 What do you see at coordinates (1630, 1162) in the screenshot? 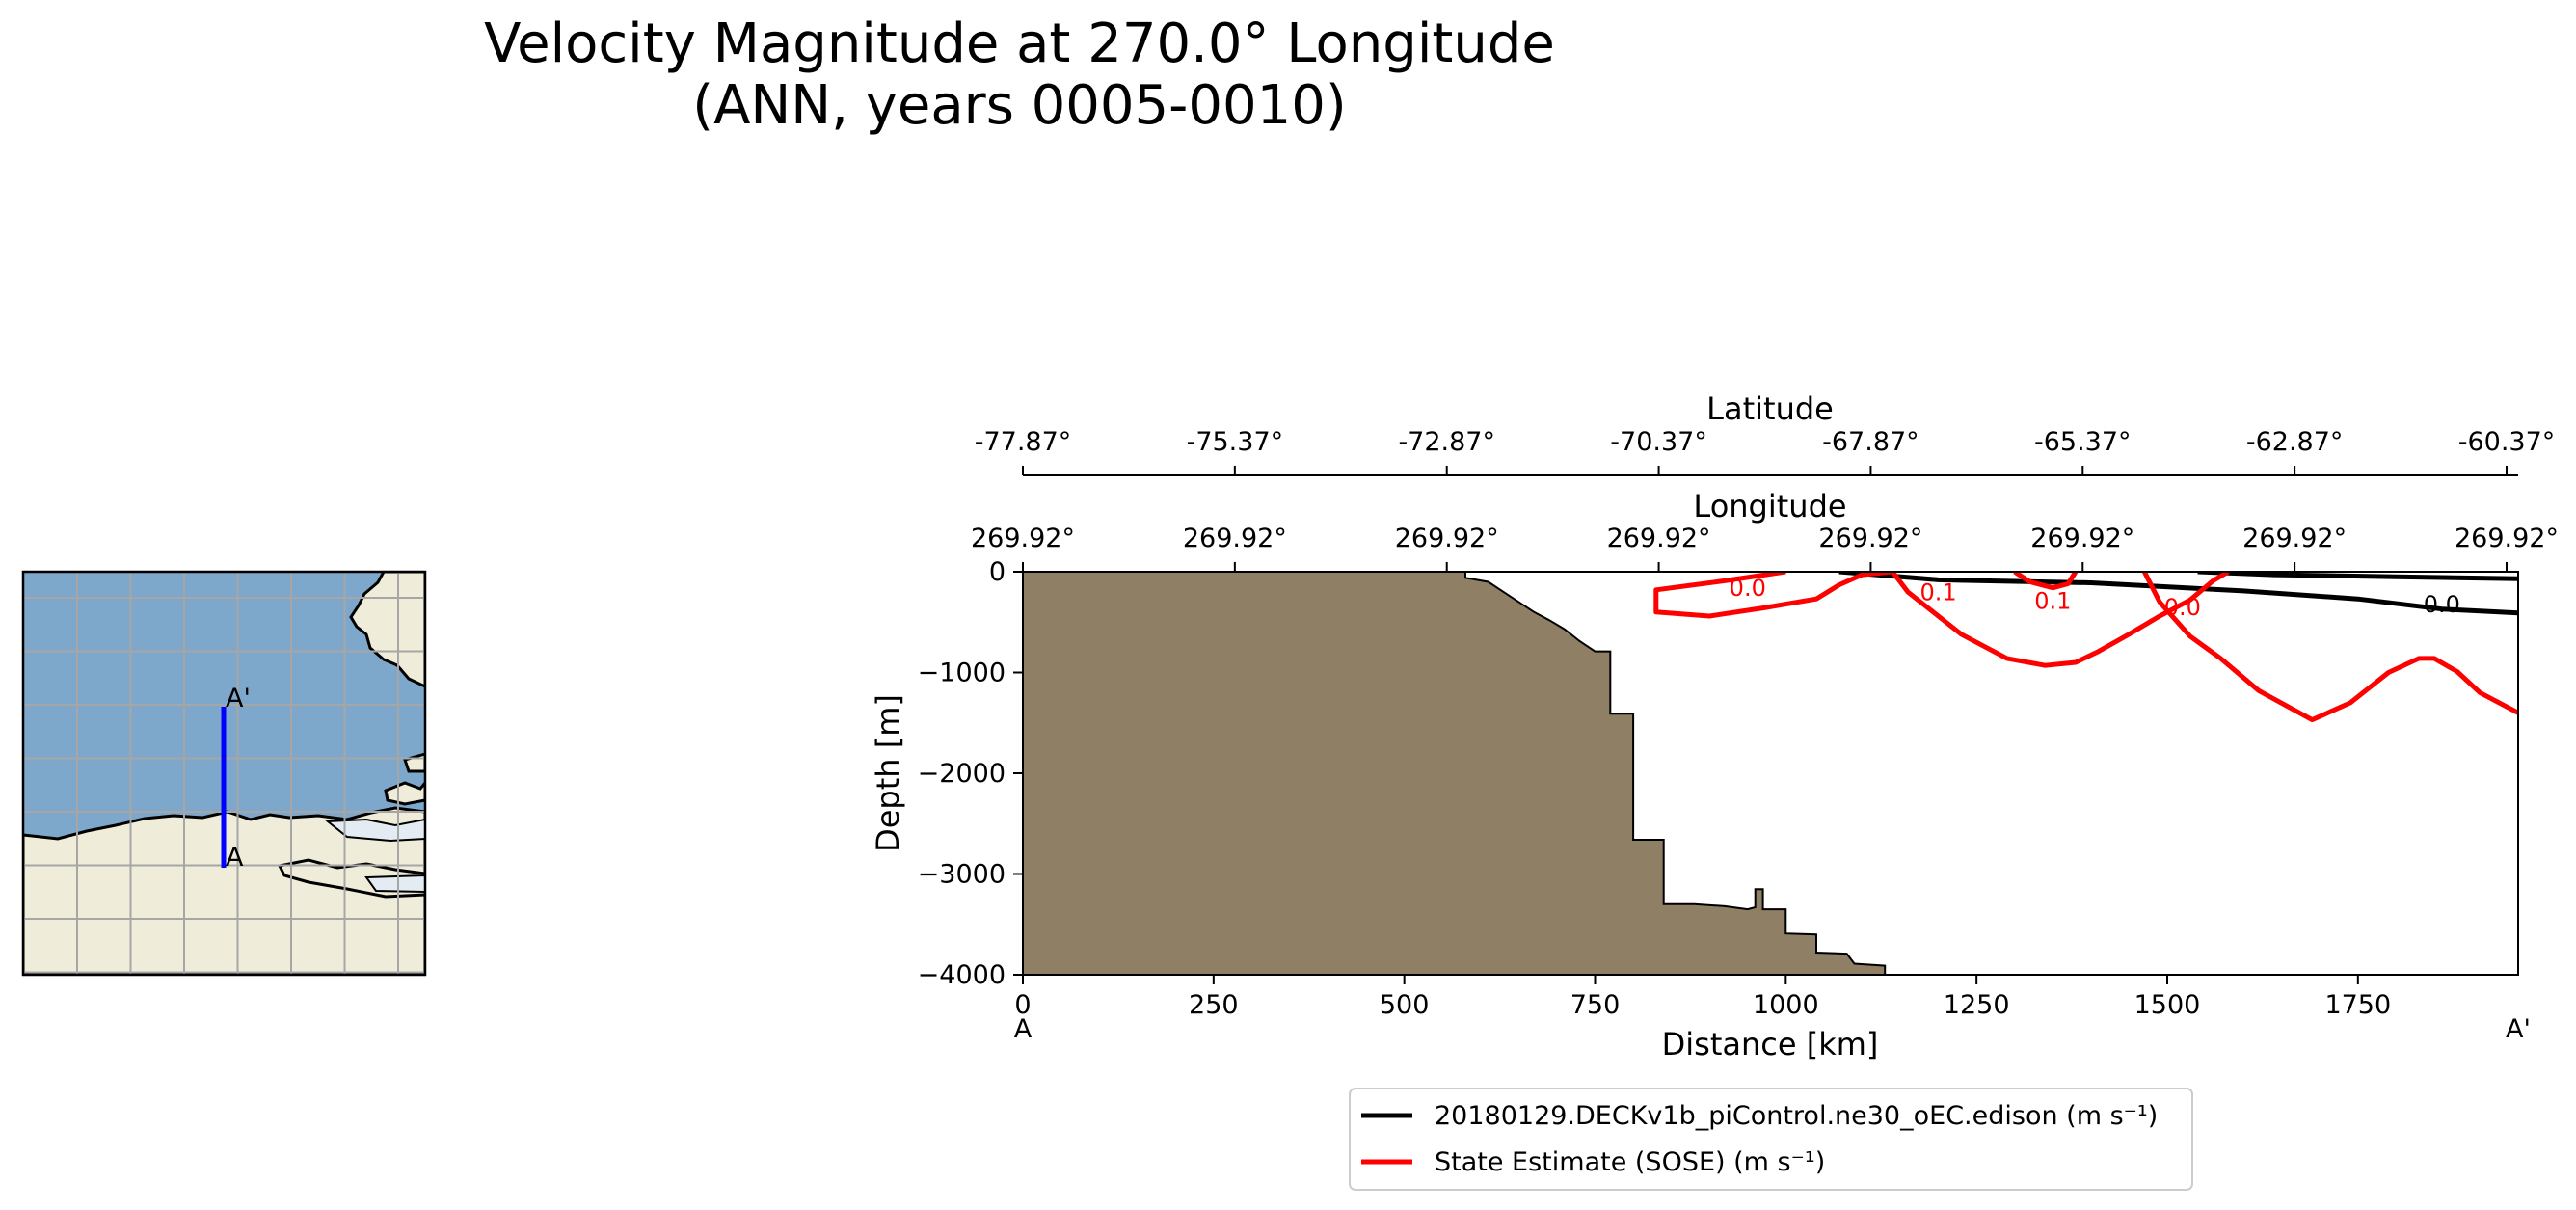
I see `legend-label-sose: State Estimate (SOSE) (m s⁻¹)` at bounding box center [1630, 1162].